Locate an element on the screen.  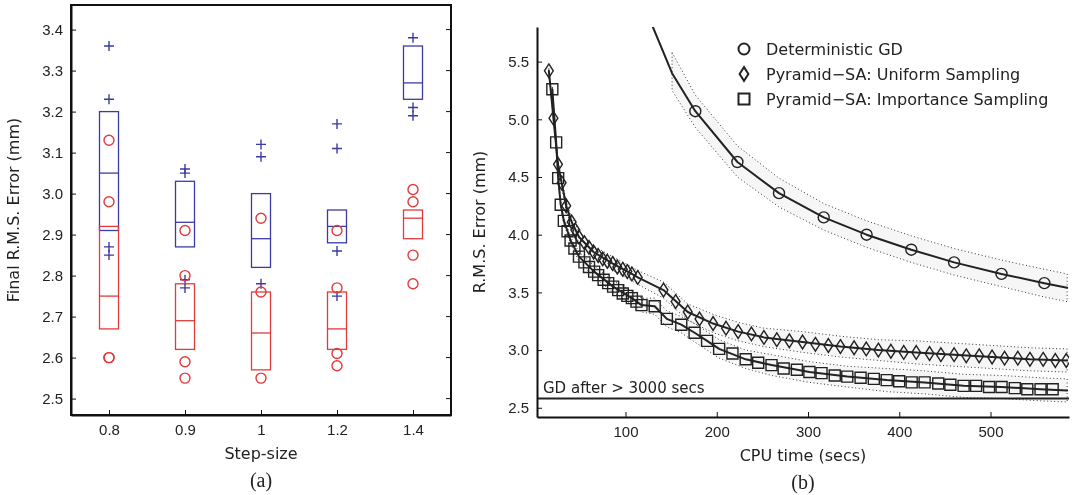
y-tick-label: 3.3 is located at coordinates (52, 70).